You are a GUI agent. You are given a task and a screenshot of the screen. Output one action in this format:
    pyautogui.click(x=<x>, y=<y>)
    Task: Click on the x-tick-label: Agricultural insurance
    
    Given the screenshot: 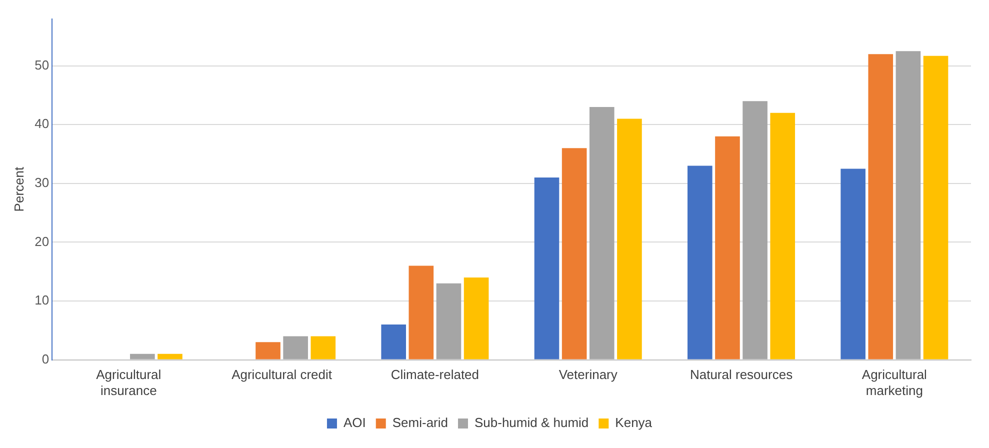 What is the action you would take?
    pyautogui.click(x=129, y=382)
    